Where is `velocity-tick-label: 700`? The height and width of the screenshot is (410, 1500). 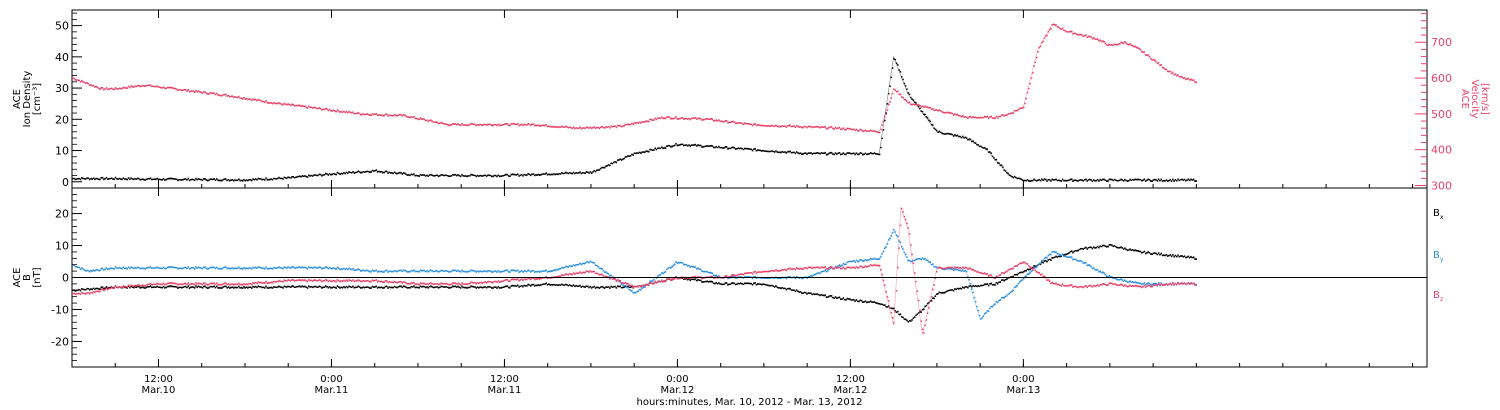
velocity-tick-label: 700 is located at coordinates (1441, 42).